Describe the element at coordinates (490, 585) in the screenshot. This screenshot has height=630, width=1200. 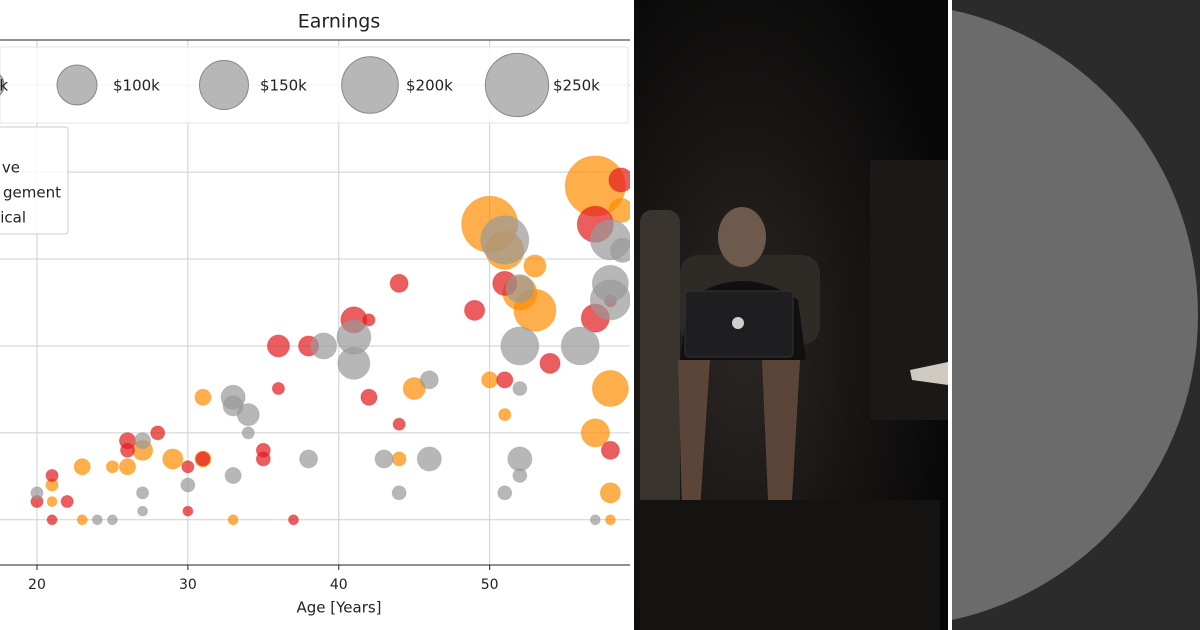
I see `x-tick-label: 50` at that location.